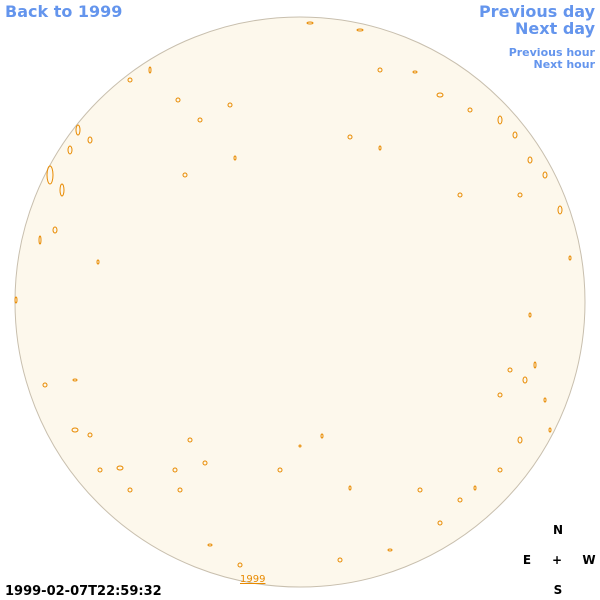 The height and width of the screenshot is (600, 600). What do you see at coordinates (552, 52) in the screenshot?
I see `previous-hour-link: Previous hour` at bounding box center [552, 52].